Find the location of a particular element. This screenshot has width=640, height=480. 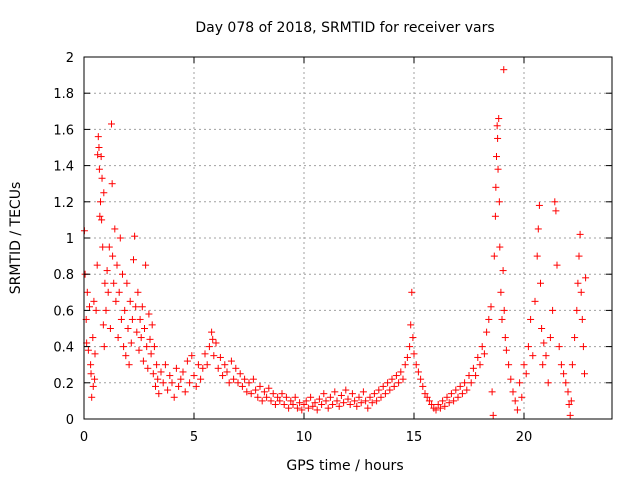

y-tick-label: 1.2 is located at coordinates (63, 203).